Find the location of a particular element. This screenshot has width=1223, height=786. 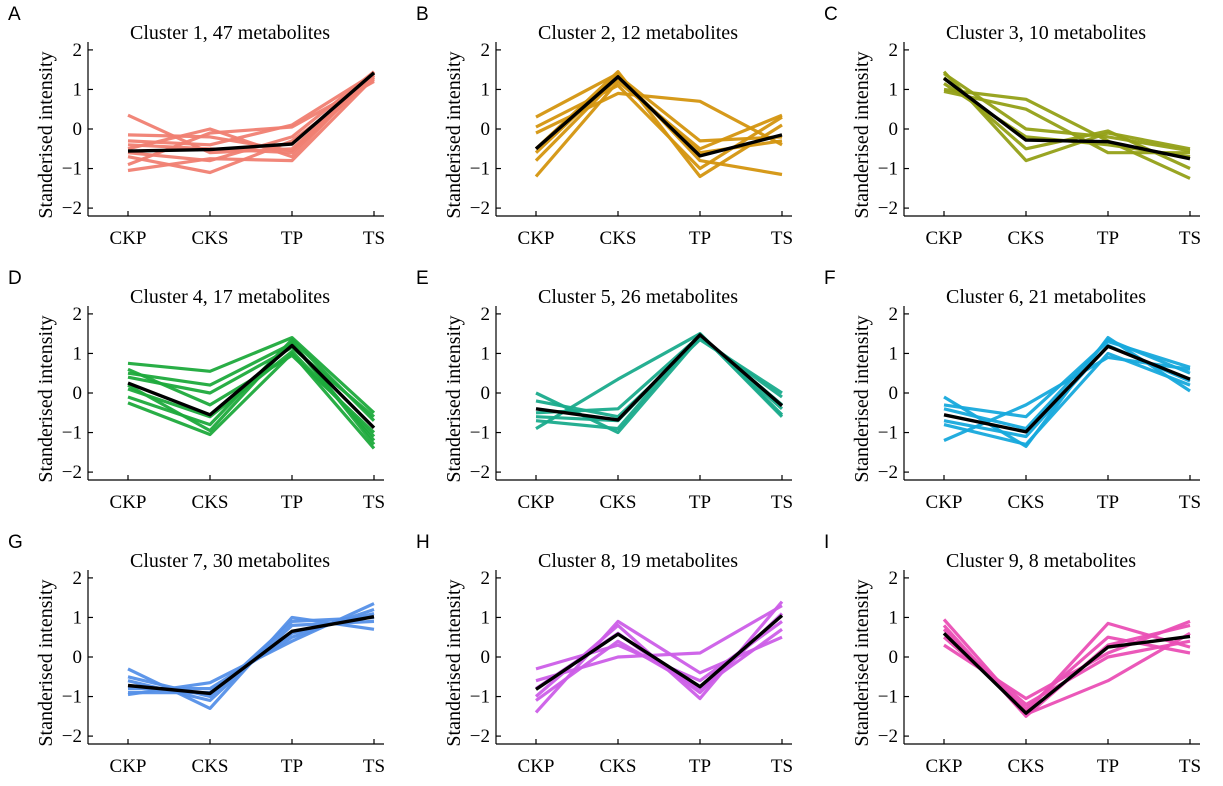

panel-letter: A is located at coordinates (14, 14).